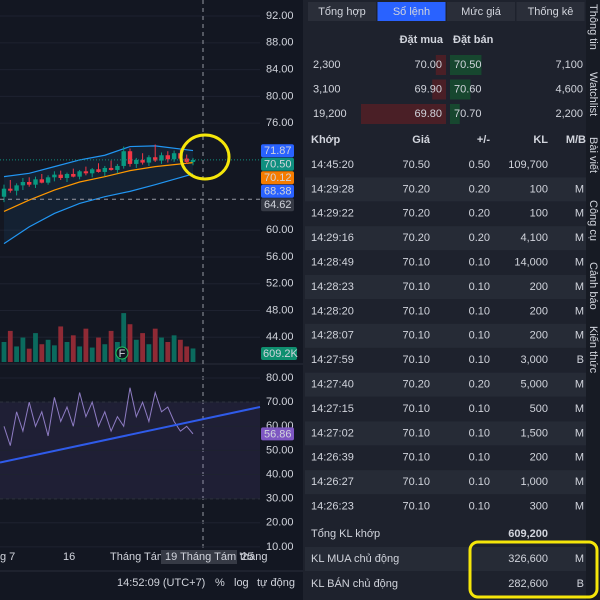 The image size is (600, 600). Describe the element at coordinates (332, 336) in the screenshot. I see `trade-cell: 14:28:07` at that location.